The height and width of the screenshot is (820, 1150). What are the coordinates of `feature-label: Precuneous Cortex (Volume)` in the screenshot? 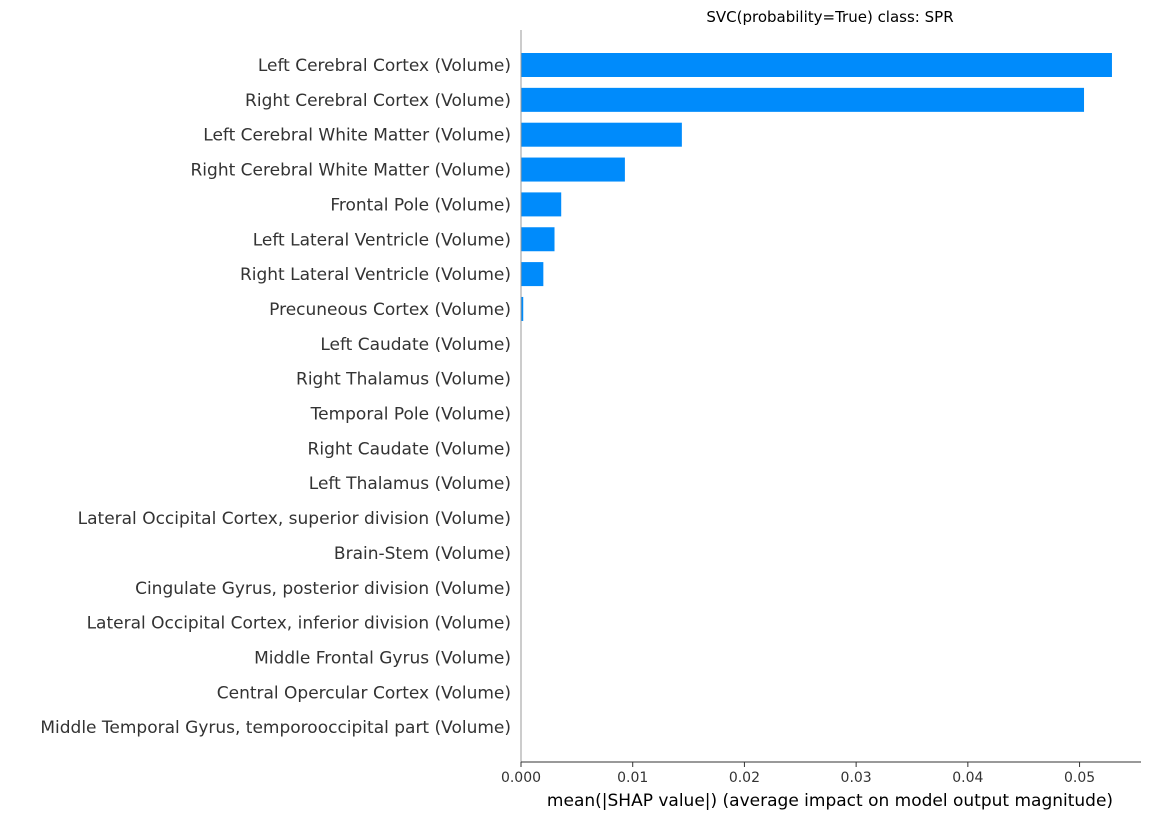 It's located at (390, 310).